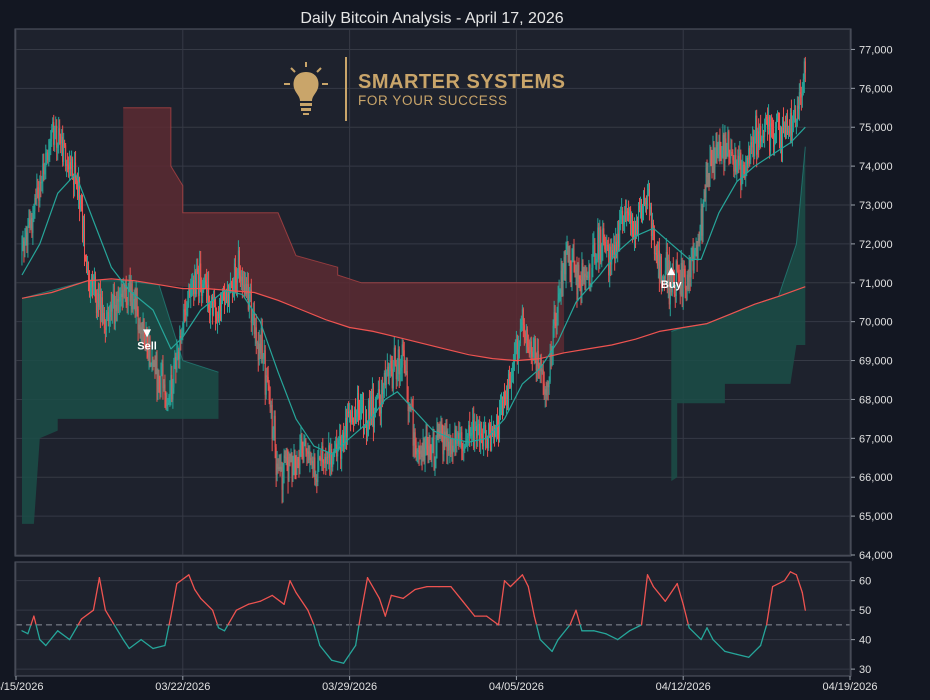 This screenshot has width=930, height=700. What do you see at coordinates (344, 195) in the screenshot?
I see `bear-zone-edge` at bounding box center [344, 195].